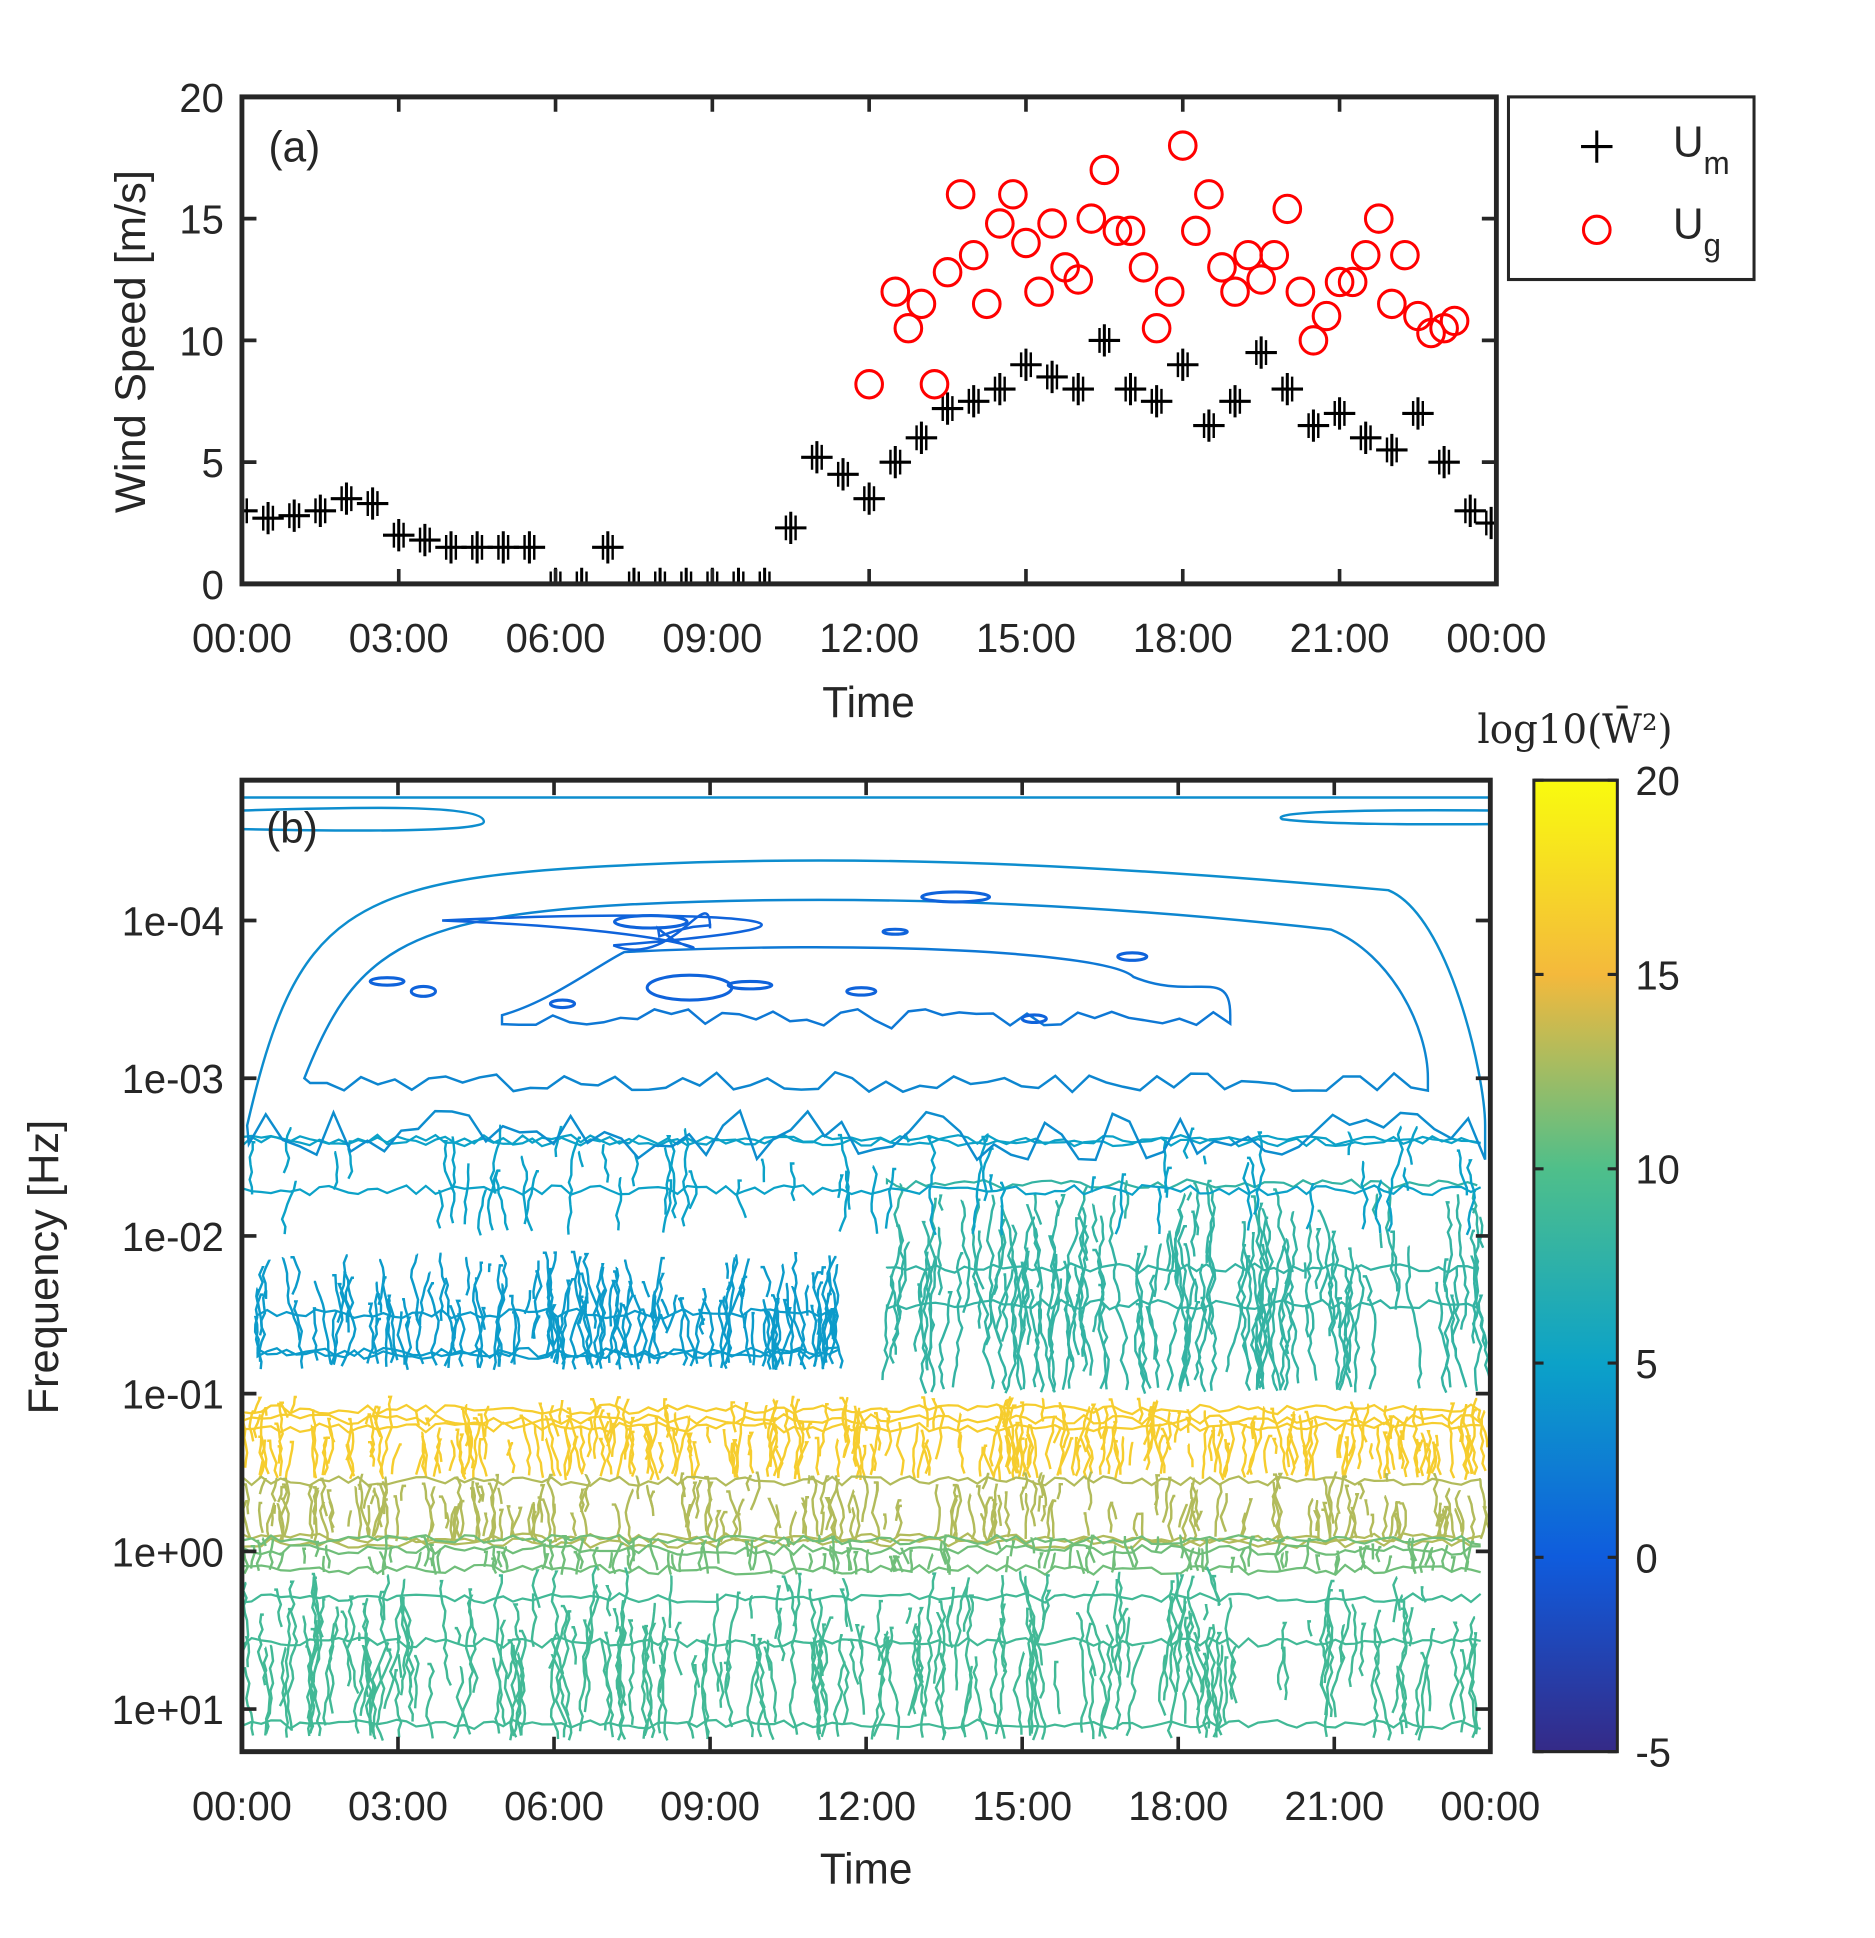  What do you see at coordinates (1657, 1169) in the screenshot?
I see `colorbar-tick-label: 10` at bounding box center [1657, 1169].